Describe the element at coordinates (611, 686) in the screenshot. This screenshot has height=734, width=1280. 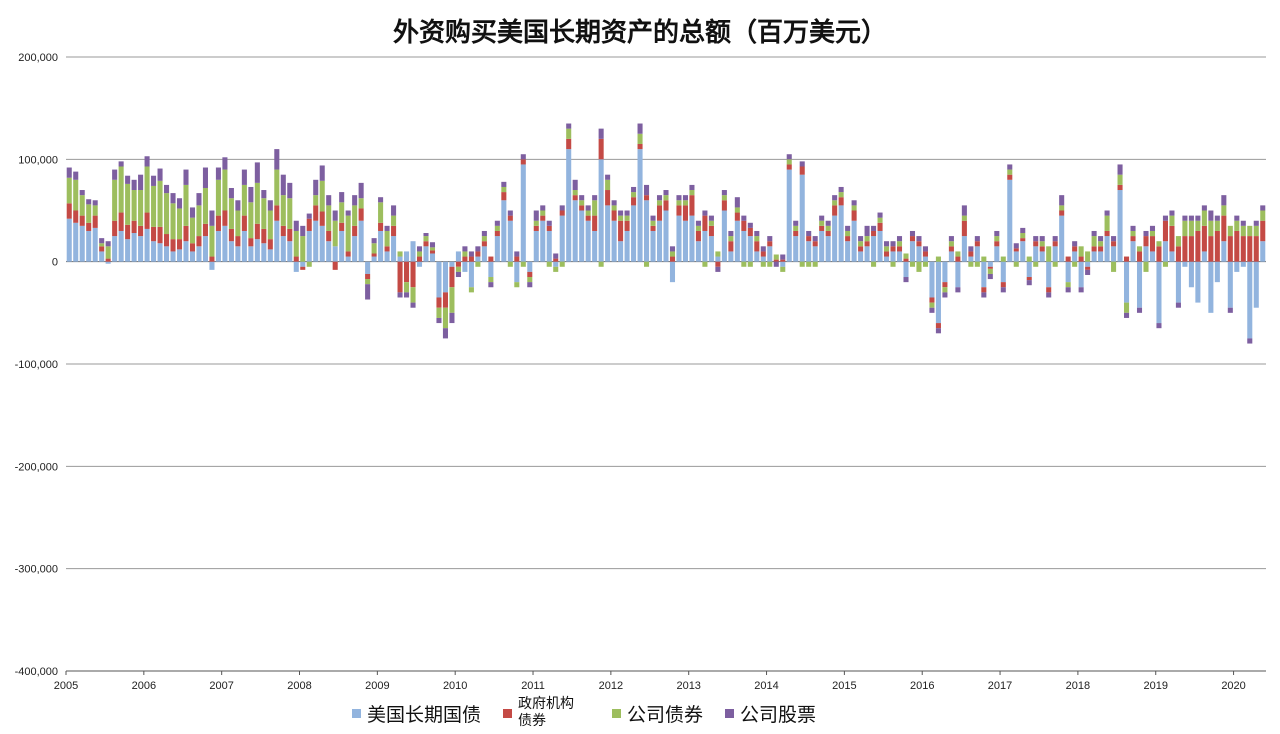
I see `x-tick-label: 2012` at that location.